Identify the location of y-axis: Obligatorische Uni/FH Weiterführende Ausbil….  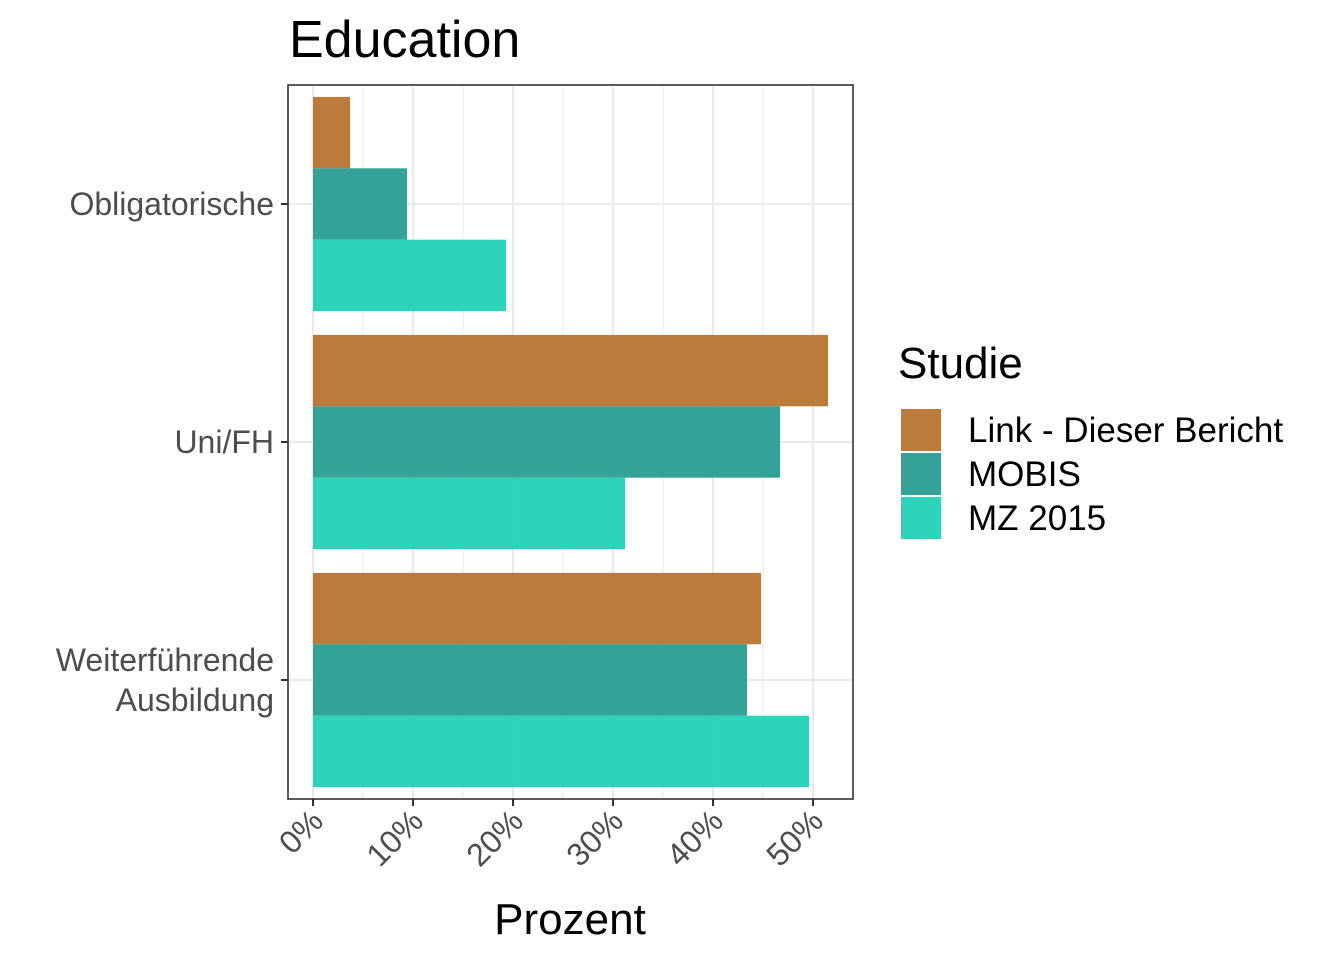
(172, 452).